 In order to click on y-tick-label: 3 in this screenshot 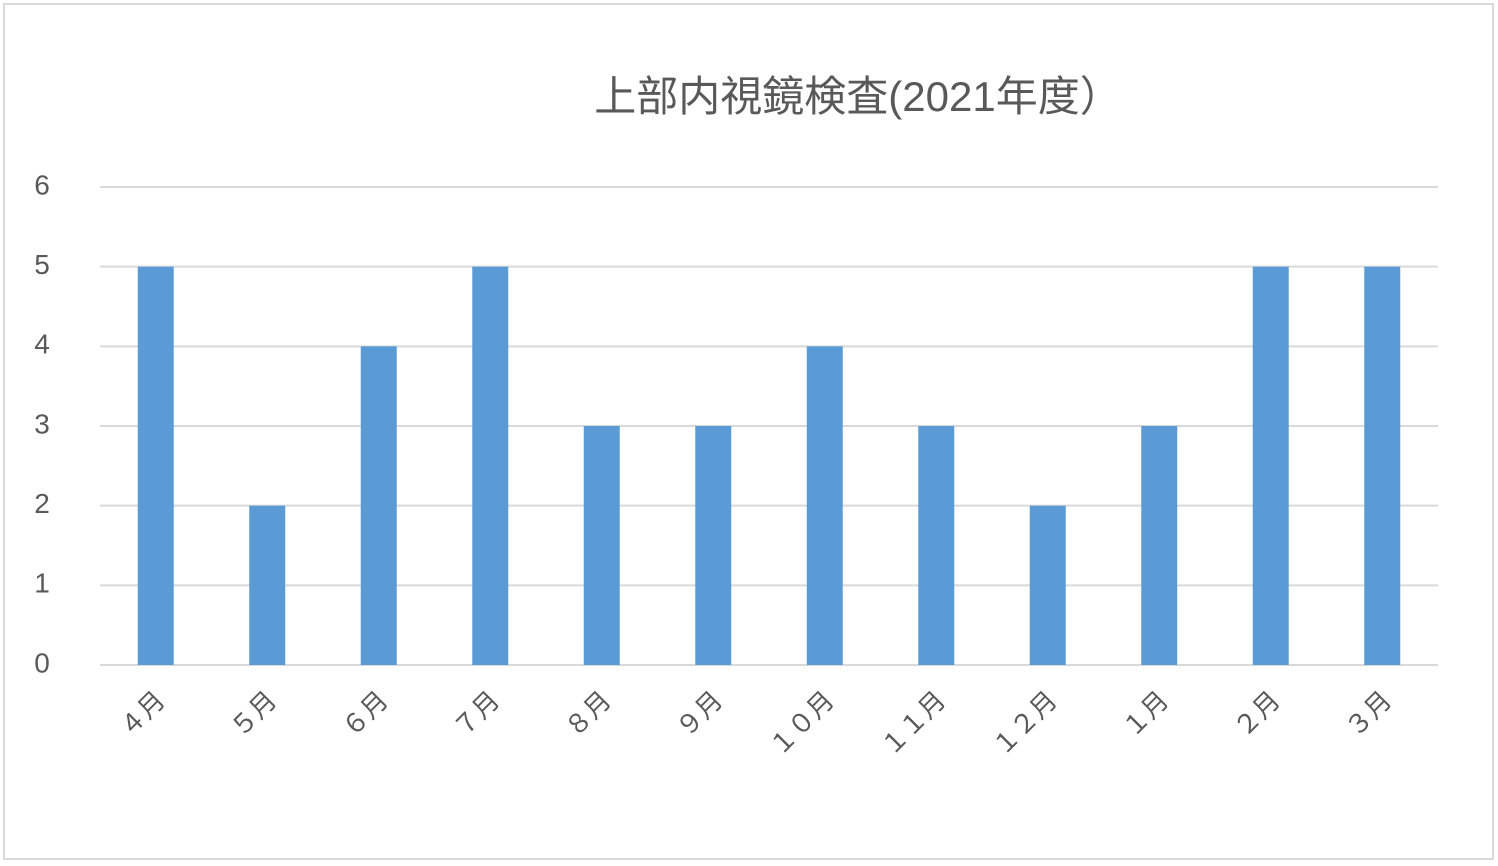, I will do `click(42, 423)`.